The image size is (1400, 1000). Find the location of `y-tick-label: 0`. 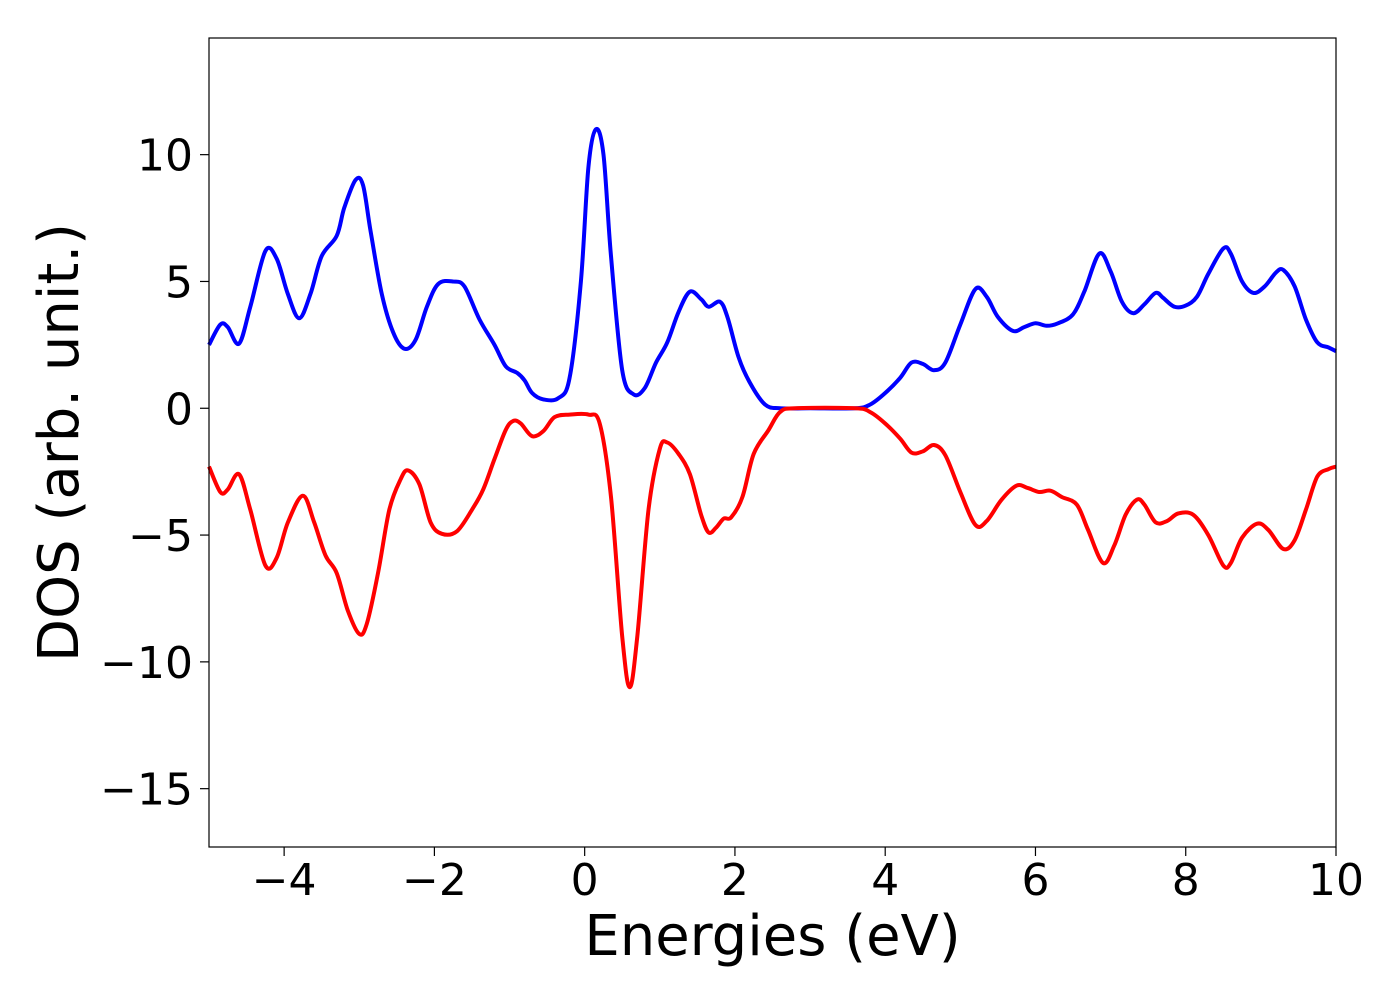

y-tick-label: 0 is located at coordinates (179, 409).